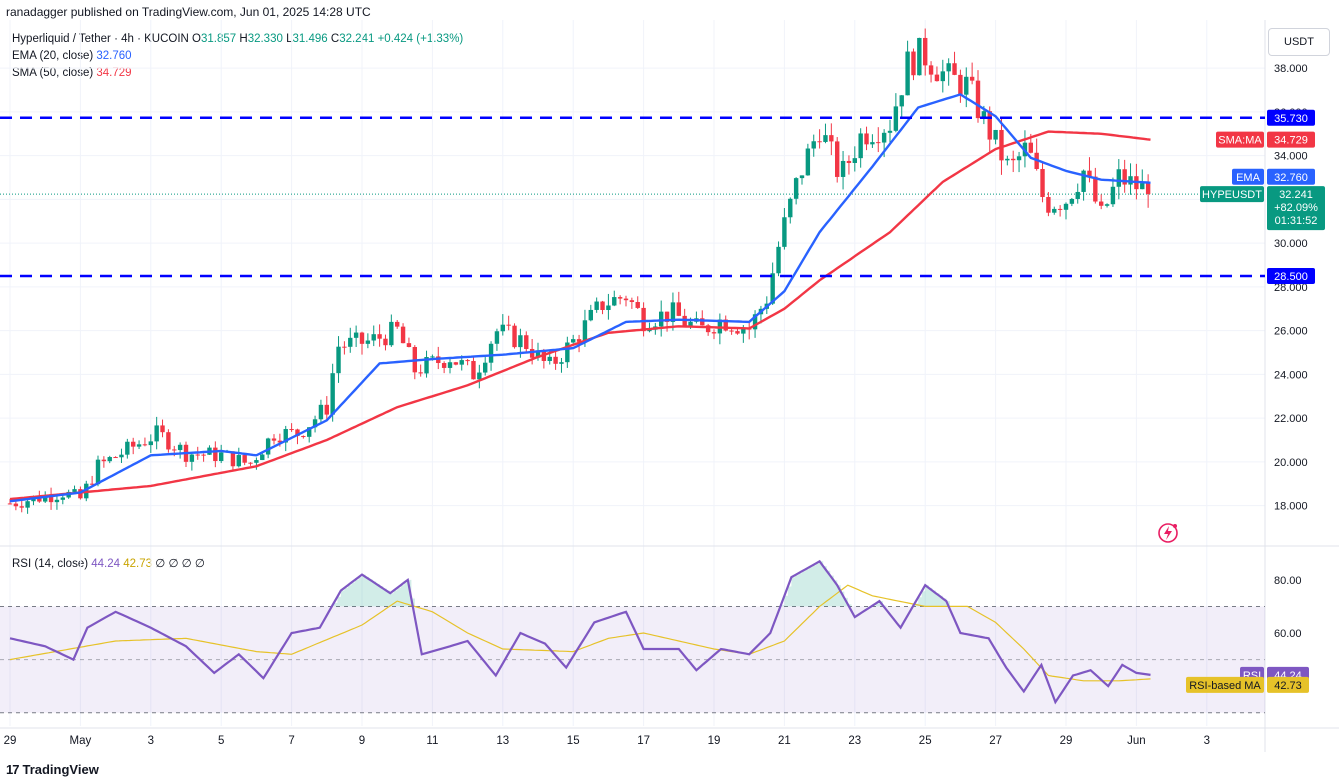 Image resolution: width=1339 pixels, height=782 pixels. I want to click on price-tick-label: 34.000, so click(1291, 157).